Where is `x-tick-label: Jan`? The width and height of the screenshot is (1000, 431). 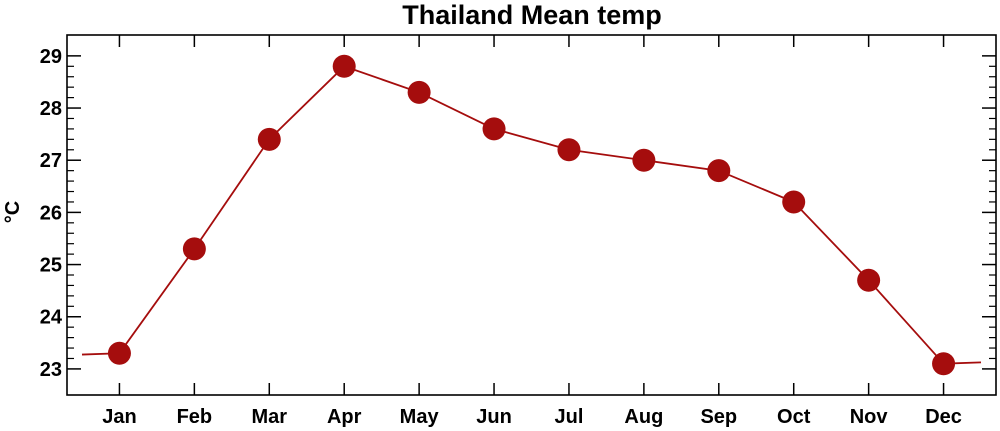 x-tick-label: Jan is located at coordinates (119, 417).